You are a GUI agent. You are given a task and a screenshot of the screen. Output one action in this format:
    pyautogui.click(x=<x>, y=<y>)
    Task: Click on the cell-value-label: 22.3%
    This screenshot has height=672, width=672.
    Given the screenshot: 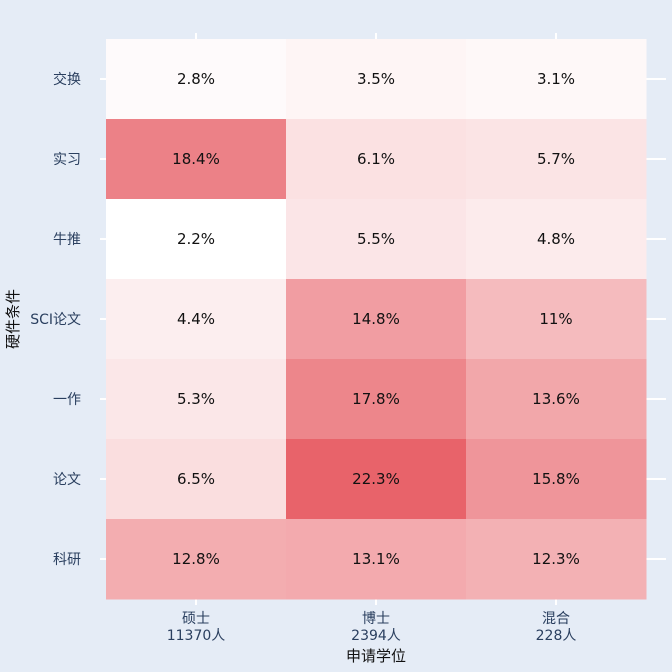 What is the action you would take?
    pyautogui.click(x=376, y=479)
    